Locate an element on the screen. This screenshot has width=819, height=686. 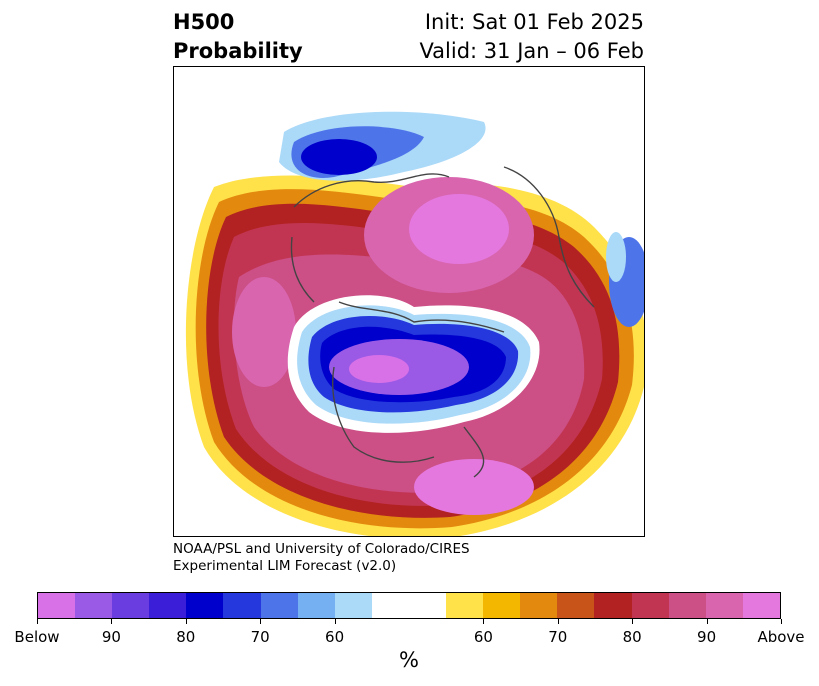
asia-trough-light is located at coordinates (616, 257).